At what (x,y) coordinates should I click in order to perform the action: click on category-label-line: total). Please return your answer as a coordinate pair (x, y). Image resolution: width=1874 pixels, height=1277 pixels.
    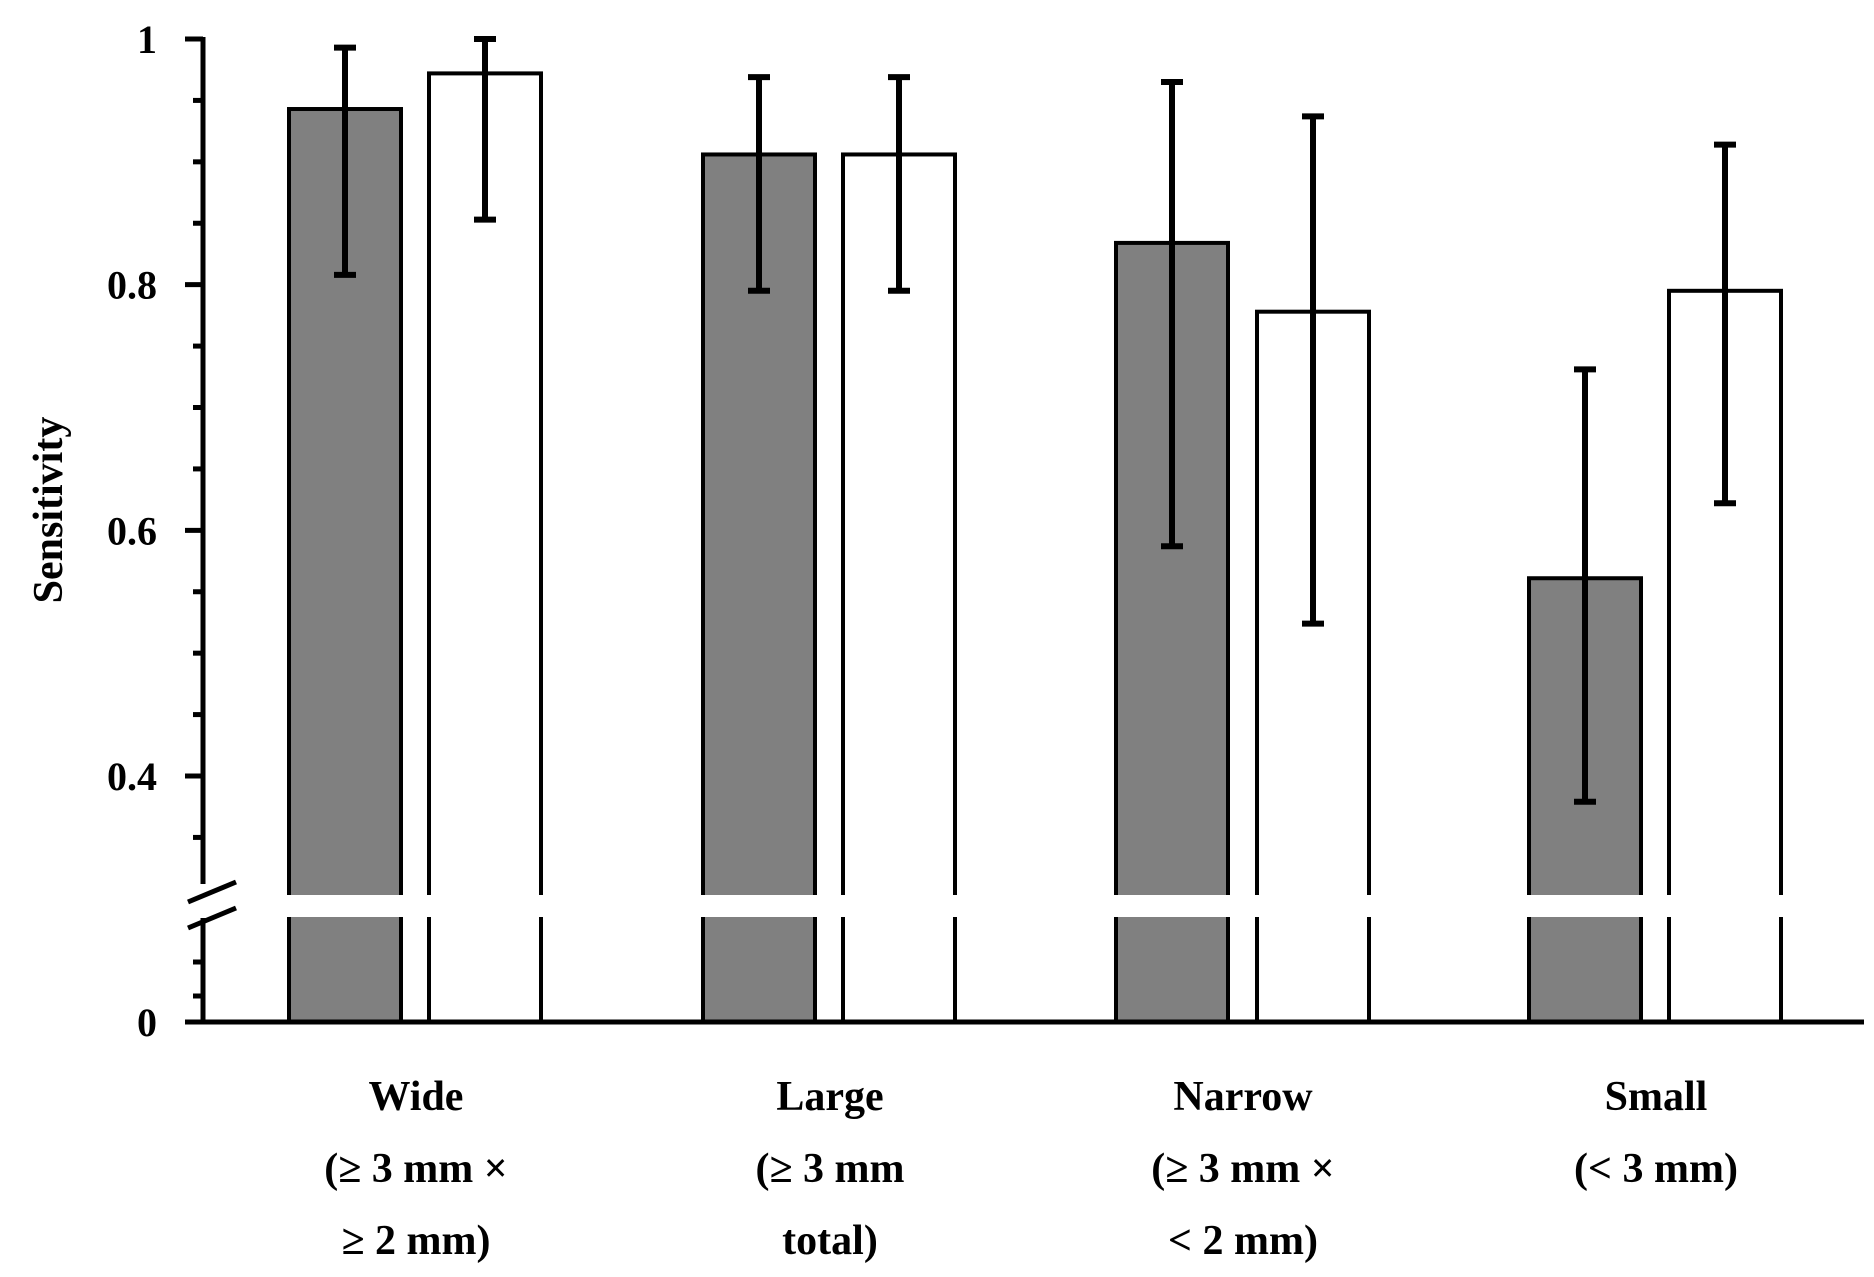
    Looking at the image, I should click on (830, 1241).